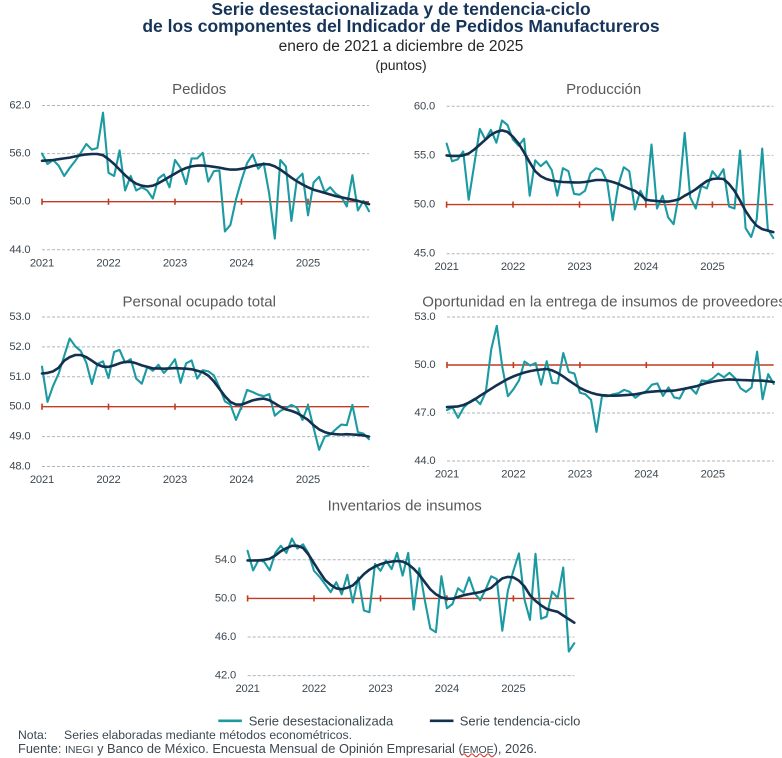  I want to click on svg-text: 56.0, so click(19, 154).